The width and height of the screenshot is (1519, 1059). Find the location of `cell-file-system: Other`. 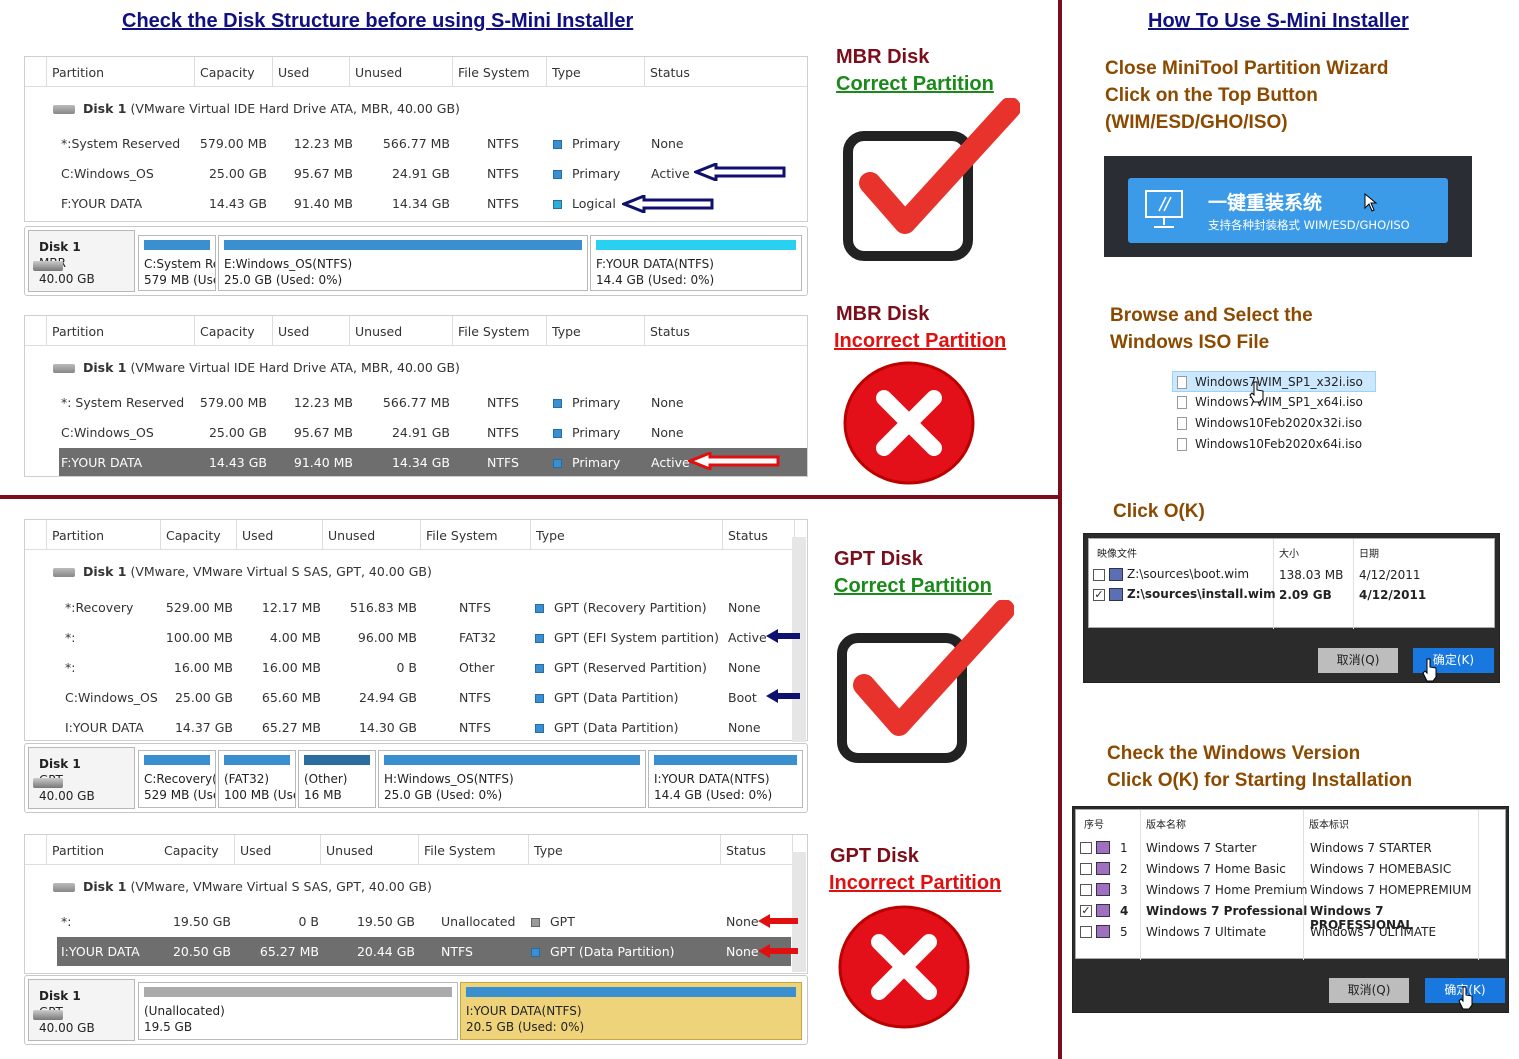

cell-file-system: Other is located at coordinates (477, 667).